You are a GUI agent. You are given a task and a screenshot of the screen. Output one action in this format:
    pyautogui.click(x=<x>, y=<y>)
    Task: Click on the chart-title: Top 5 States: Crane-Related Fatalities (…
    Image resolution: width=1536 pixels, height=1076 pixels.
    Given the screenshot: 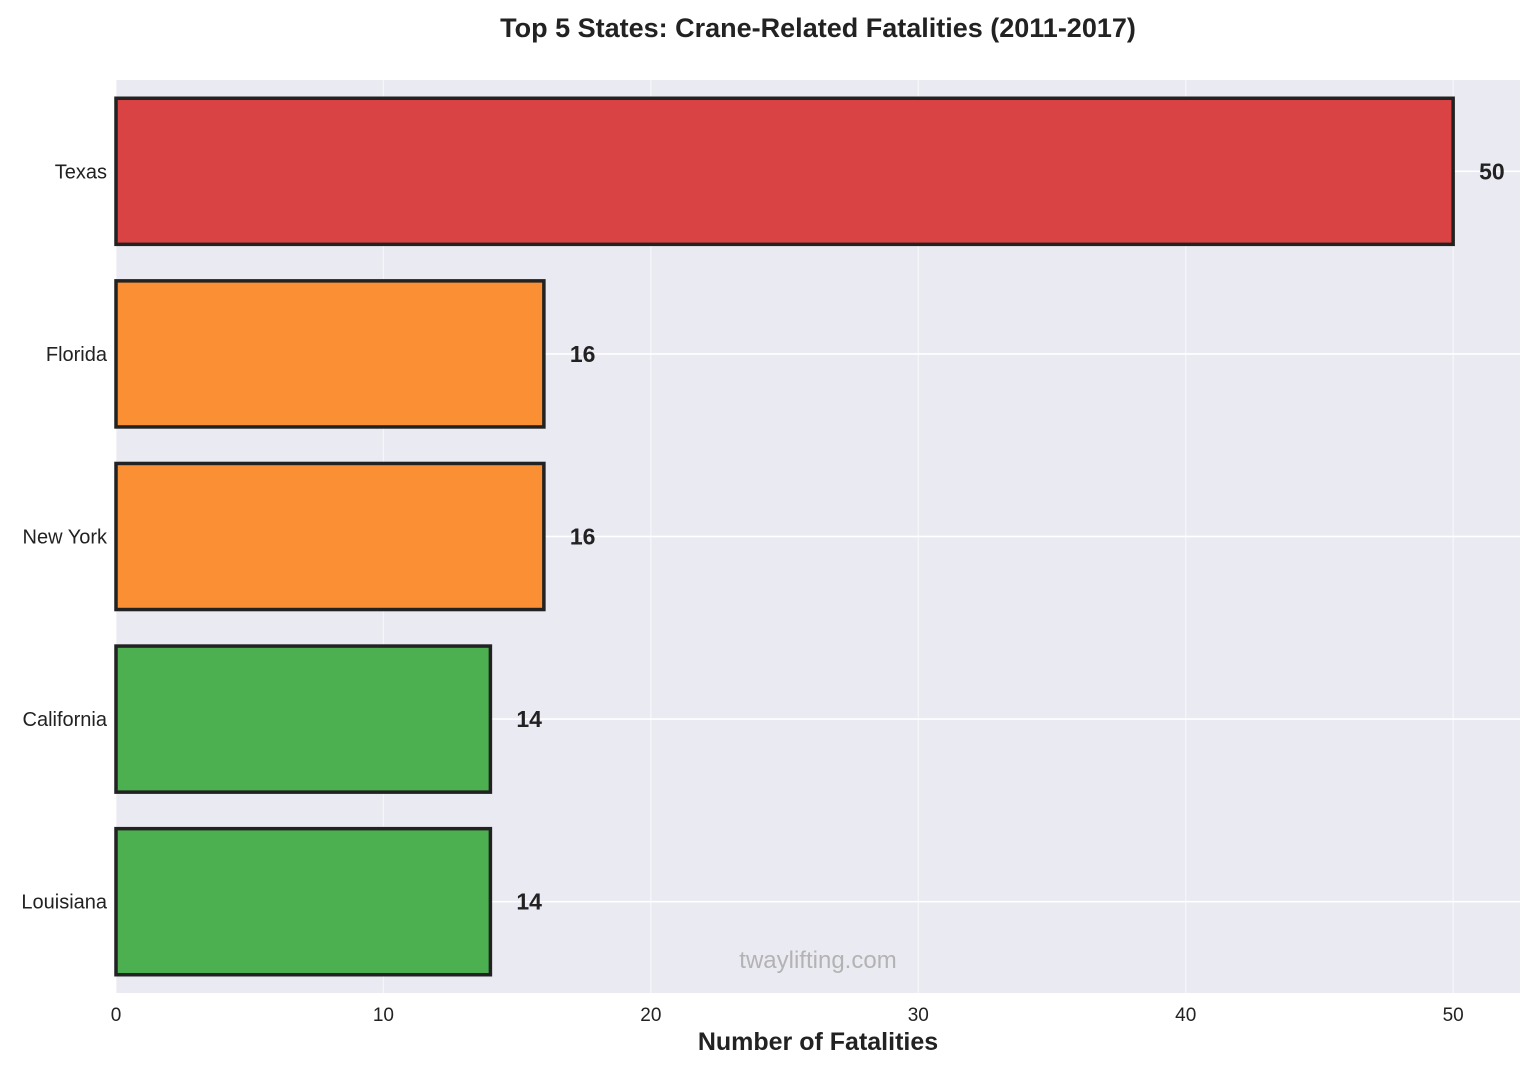 What is the action you would take?
    pyautogui.click(x=818, y=28)
    